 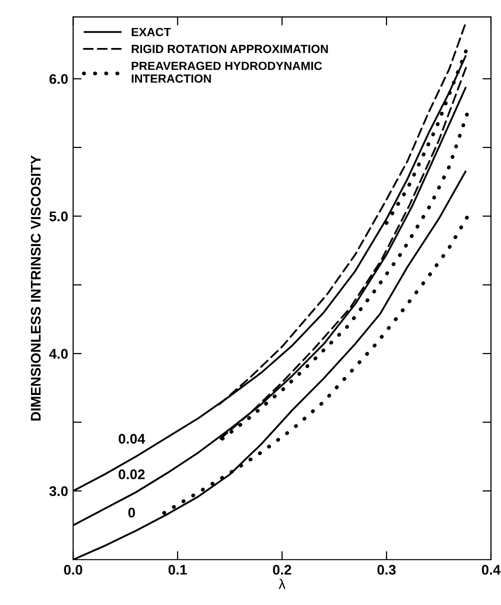 I want to click on y-tick-label: 6.0, so click(x=58, y=79).